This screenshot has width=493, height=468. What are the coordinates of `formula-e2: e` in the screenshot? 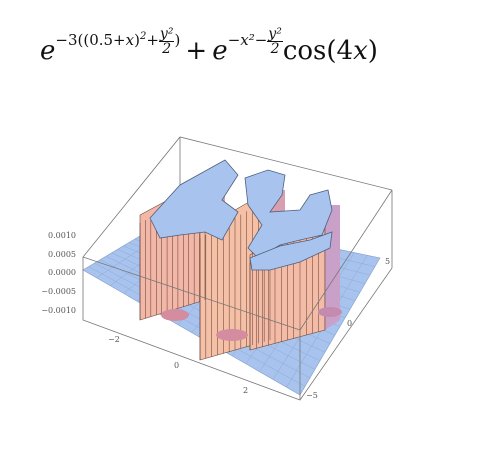 It's located at (220, 51).